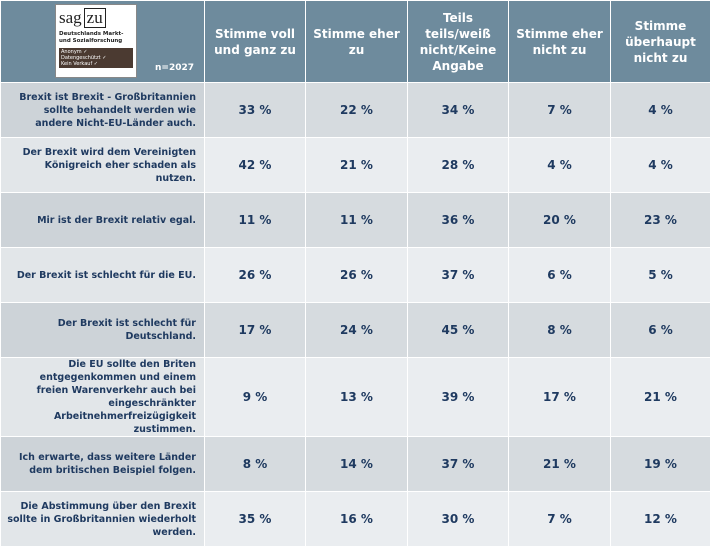  Describe the element at coordinates (560, 220) in the screenshot. I see `cell: 20 %` at that location.